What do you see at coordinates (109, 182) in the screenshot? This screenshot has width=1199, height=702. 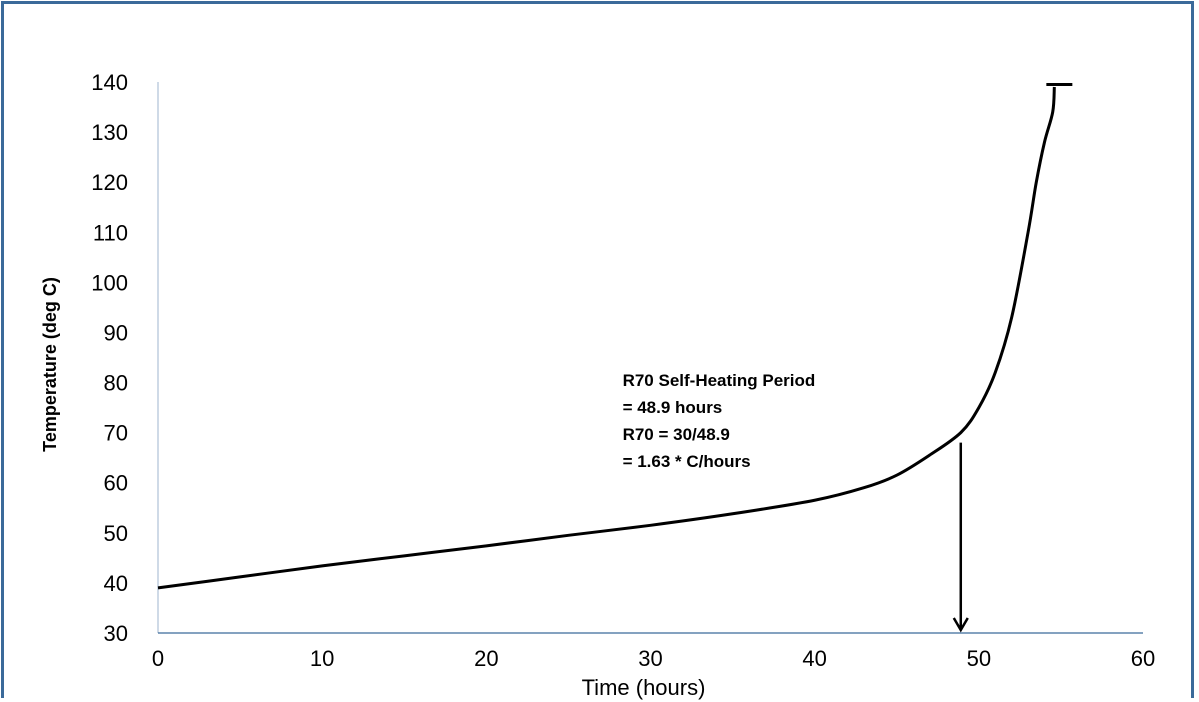 I see `y-tick-label: 120` at bounding box center [109, 182].